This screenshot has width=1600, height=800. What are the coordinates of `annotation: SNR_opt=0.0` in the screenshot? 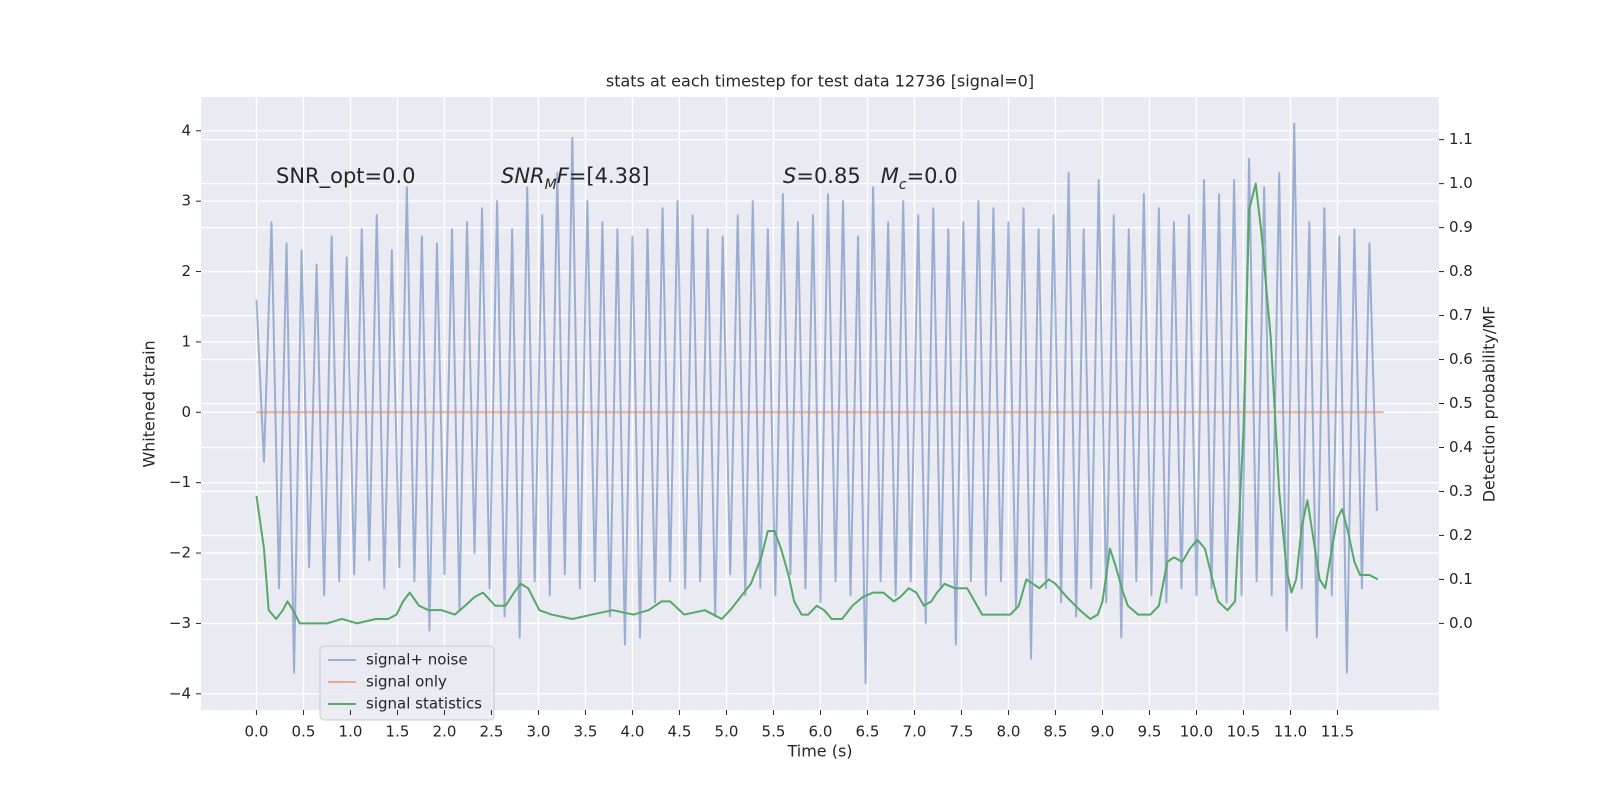 It's located at (346, 176).